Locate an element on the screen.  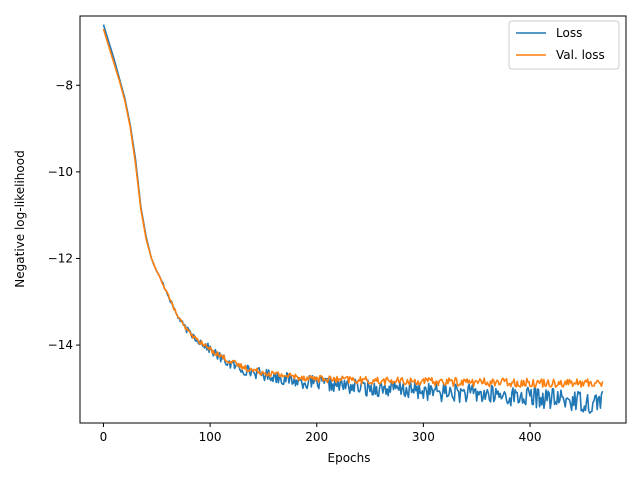
x-axis-ticks: 0 100 200 300 400 is located at coordinates (321, 433).